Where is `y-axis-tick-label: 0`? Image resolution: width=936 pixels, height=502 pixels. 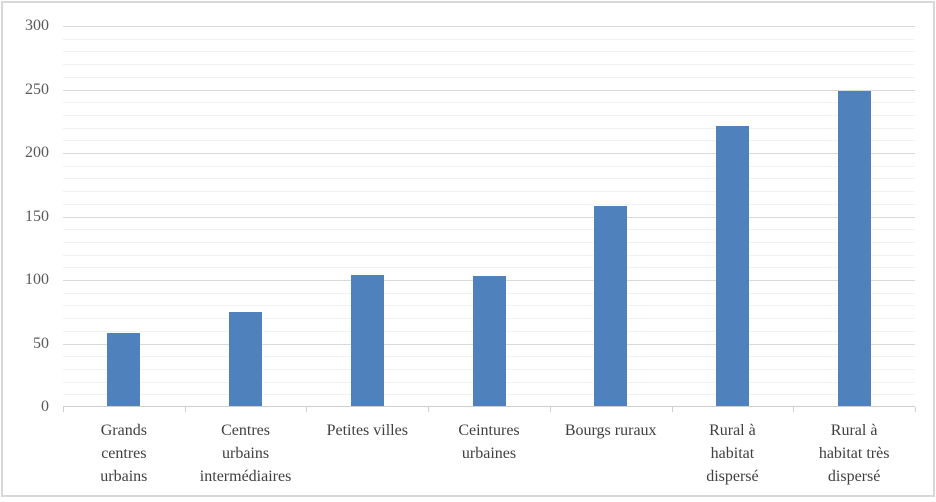
y-axis-tick-label: 0 is located at coordinates (45, 406).